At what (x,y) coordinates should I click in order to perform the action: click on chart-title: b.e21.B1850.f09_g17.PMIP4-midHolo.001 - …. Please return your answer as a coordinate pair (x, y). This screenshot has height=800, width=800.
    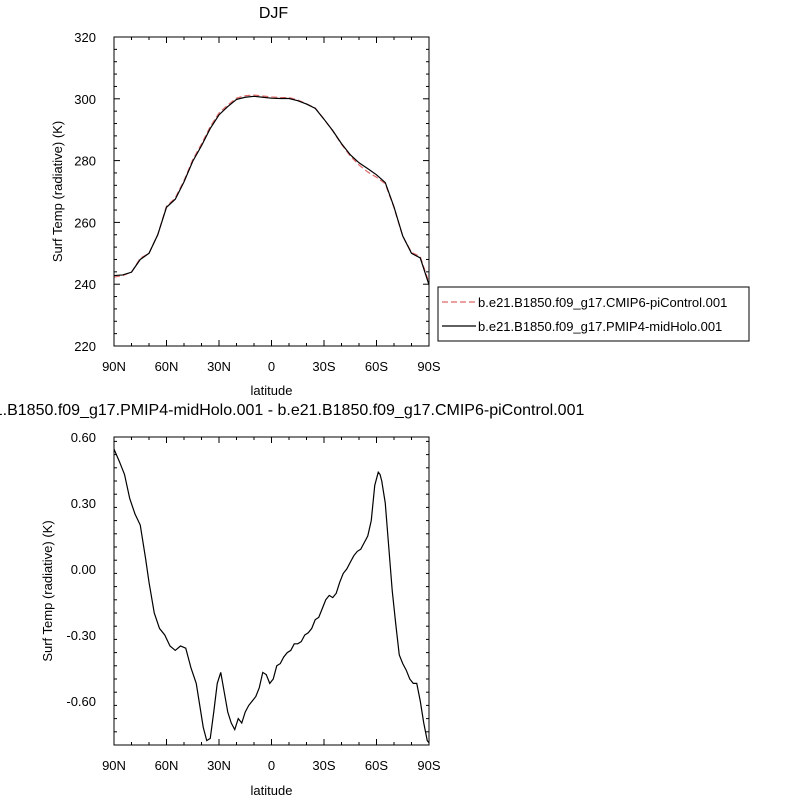
    Looking at the image, I should click on (292, 410).